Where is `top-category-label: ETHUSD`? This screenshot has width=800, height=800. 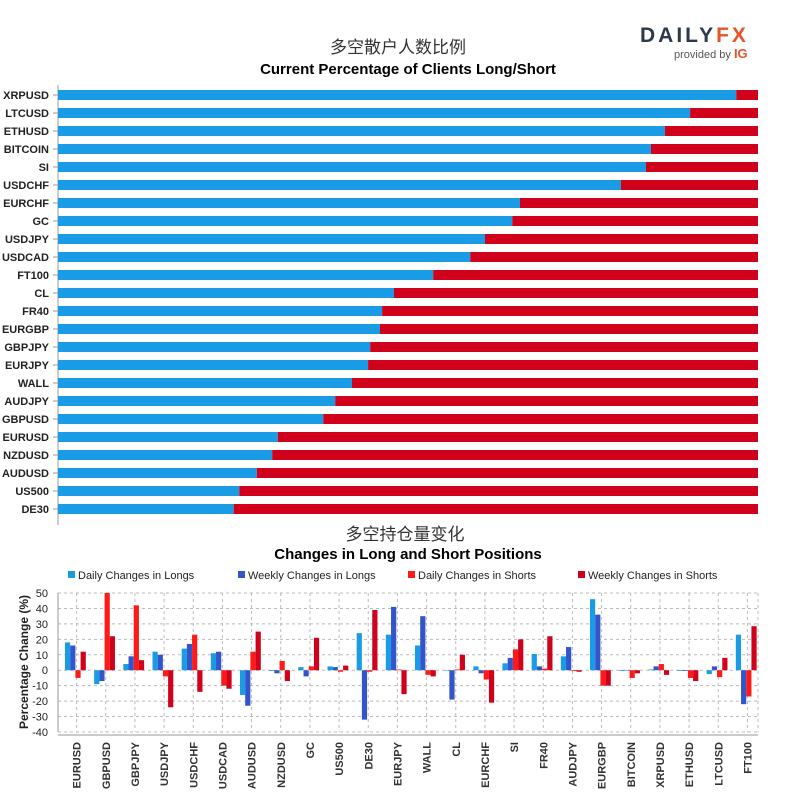
top-category-label: ETHUSD is located at coordinates (26, 132).